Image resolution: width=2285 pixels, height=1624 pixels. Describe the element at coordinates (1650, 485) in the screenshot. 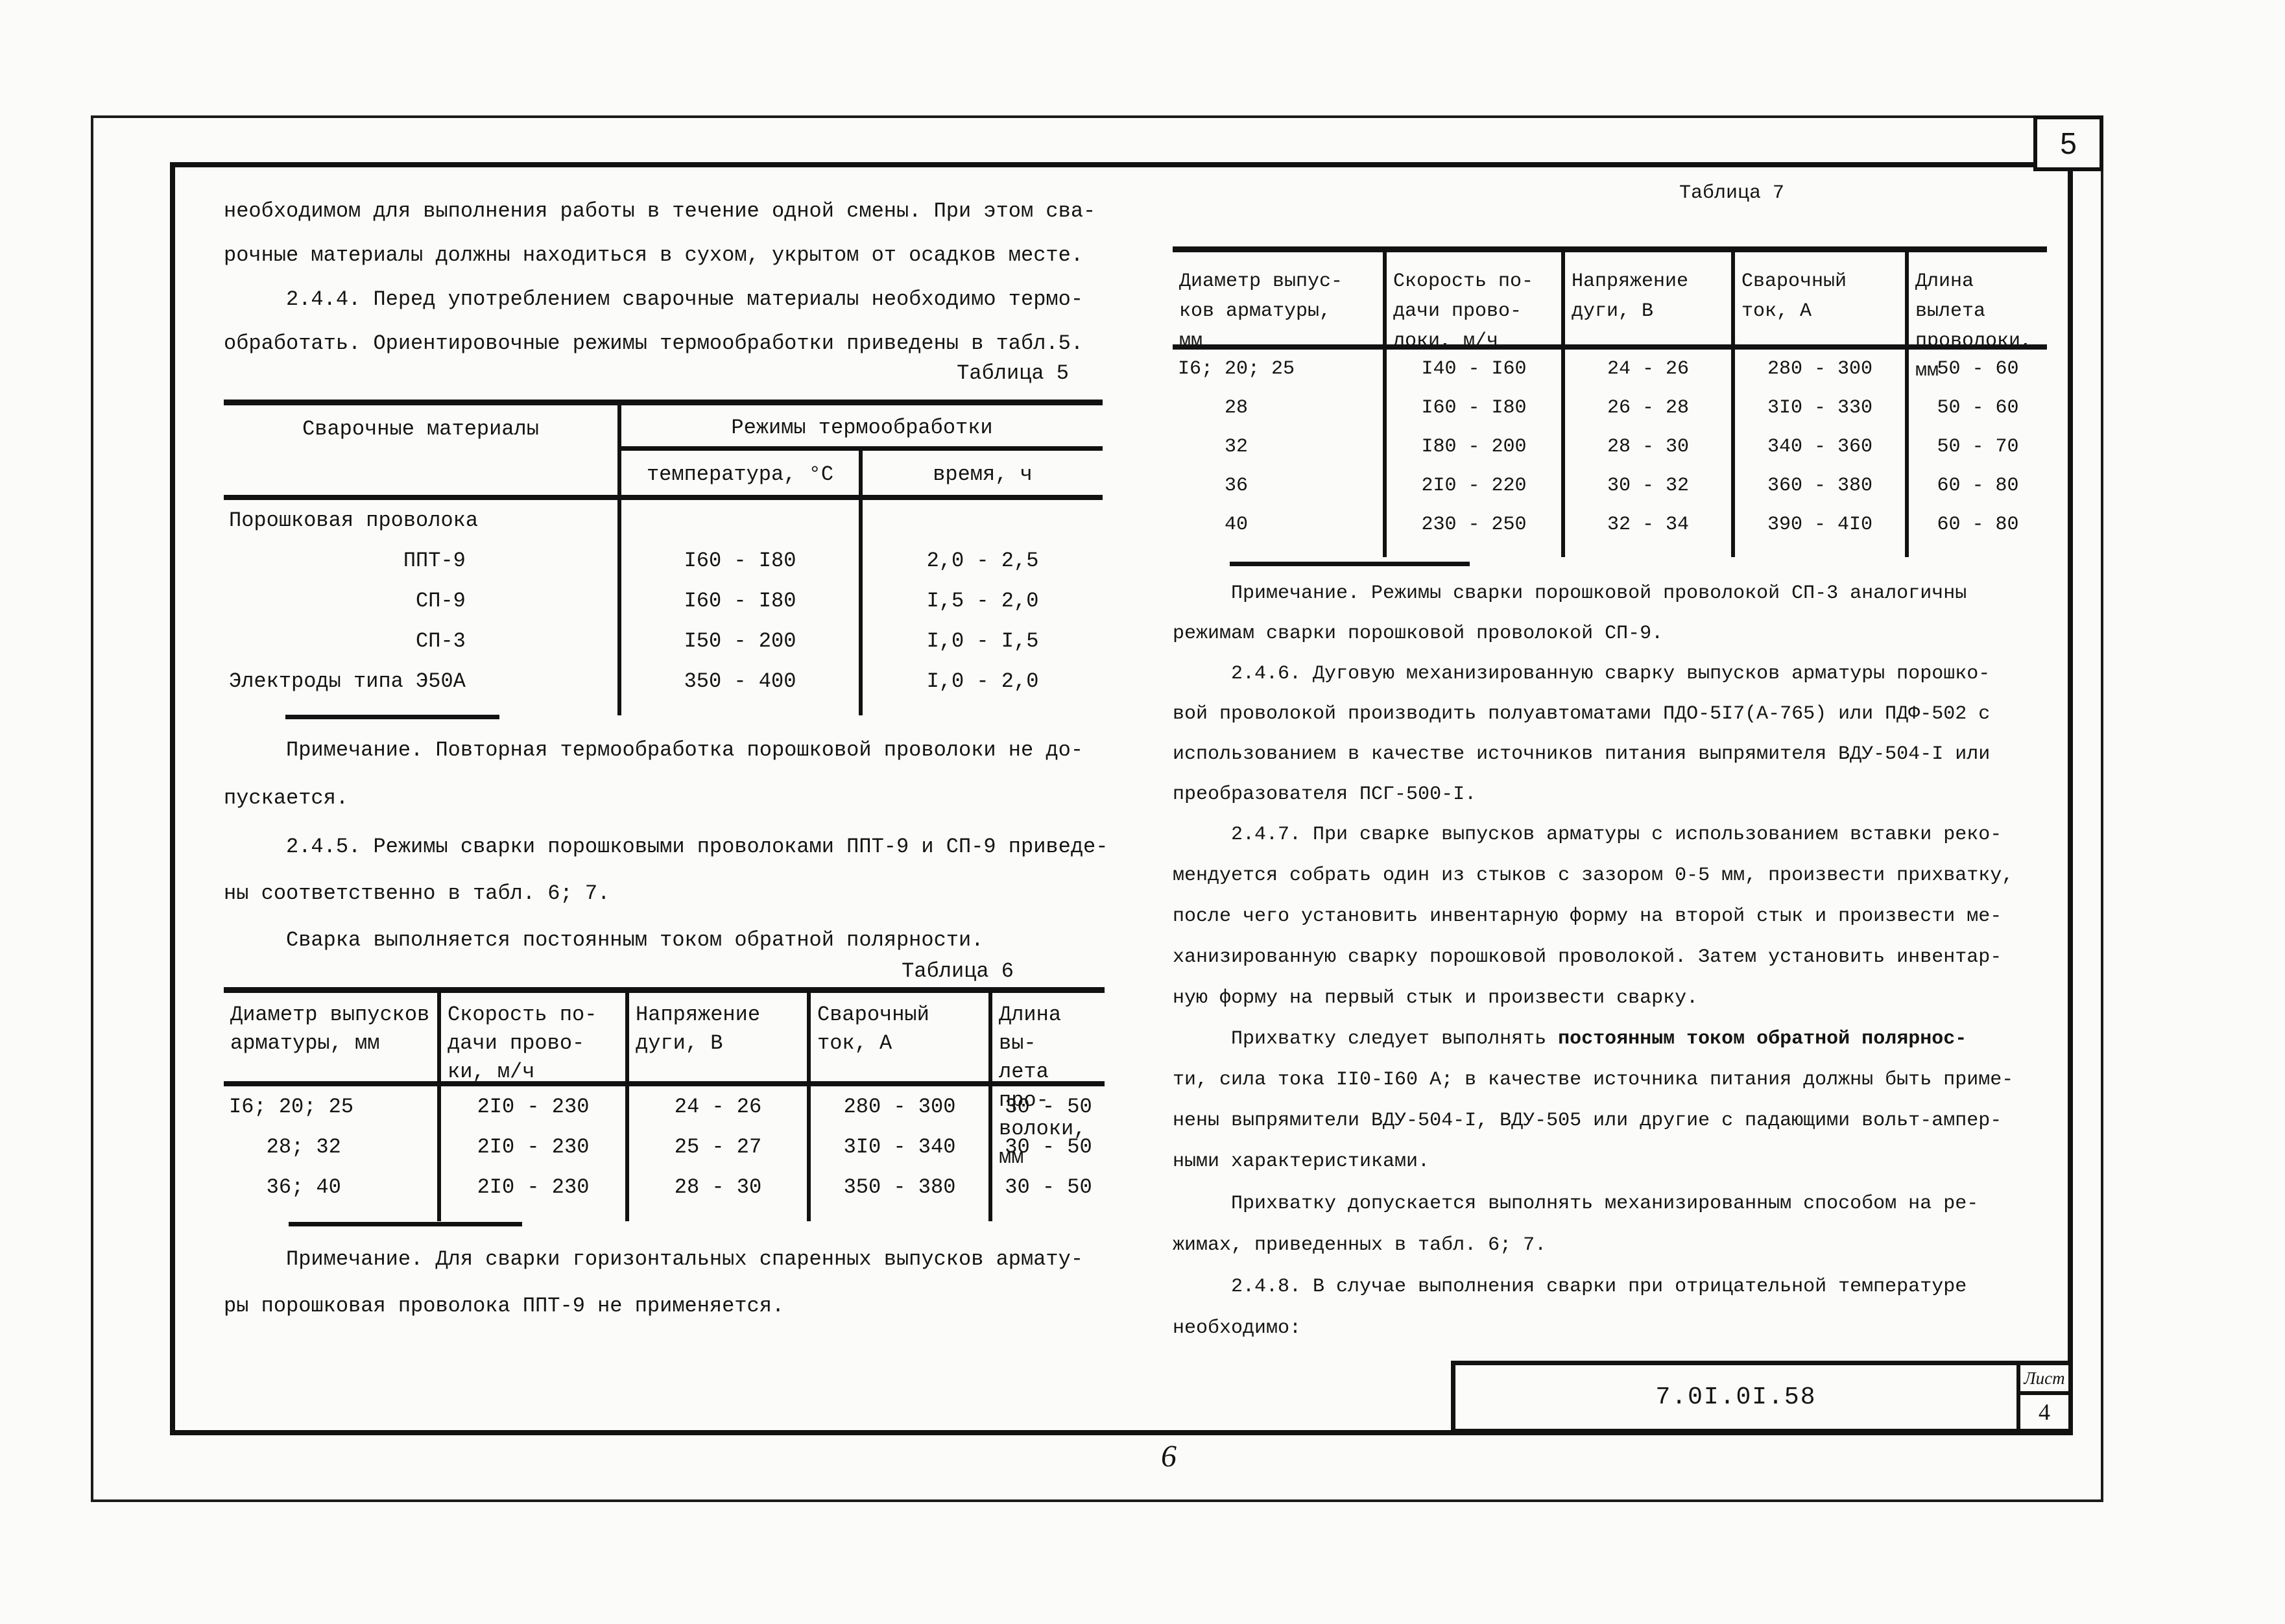

I see `table7-cell: 30 - 32` at that location.